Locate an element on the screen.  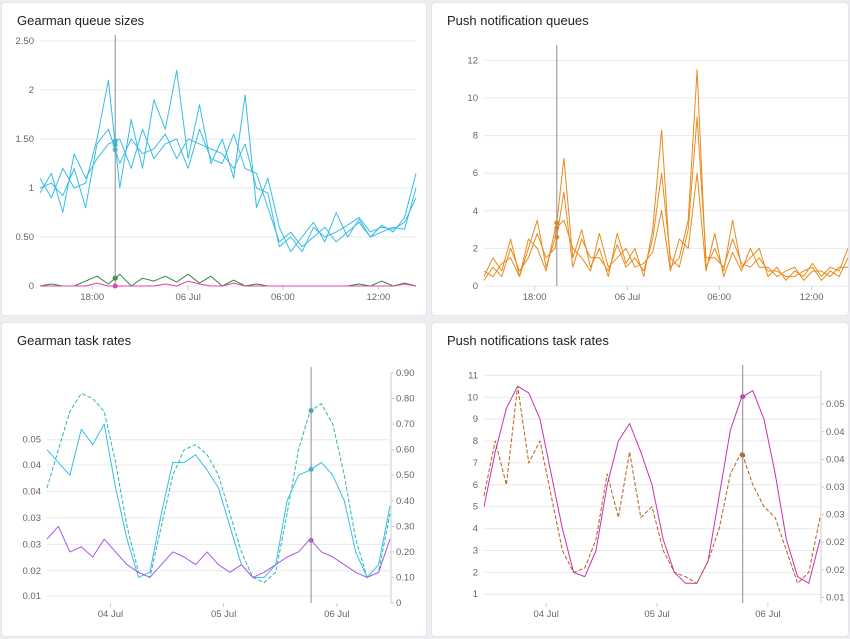
y2-tick-label: 0.10 is located at coordinates (405, 577).